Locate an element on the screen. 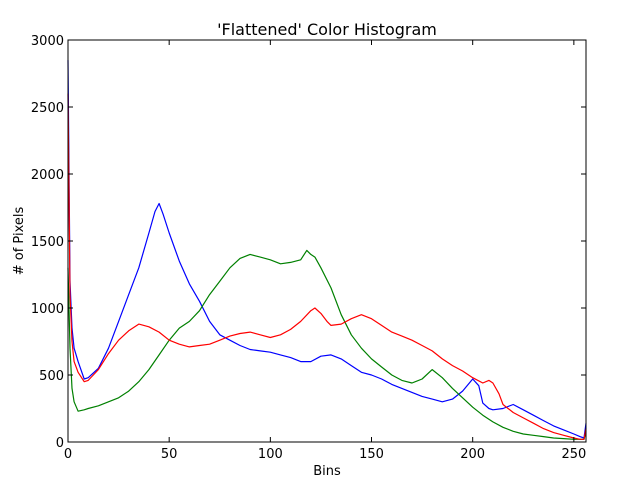  y-tick-label: 3000 is located at coordinates (47, 41).